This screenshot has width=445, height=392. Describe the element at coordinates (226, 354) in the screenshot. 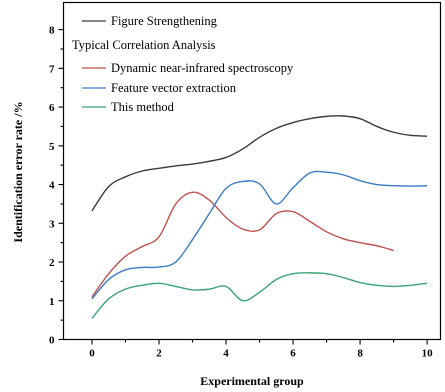

I see `x-tick-label: 4` at that location.